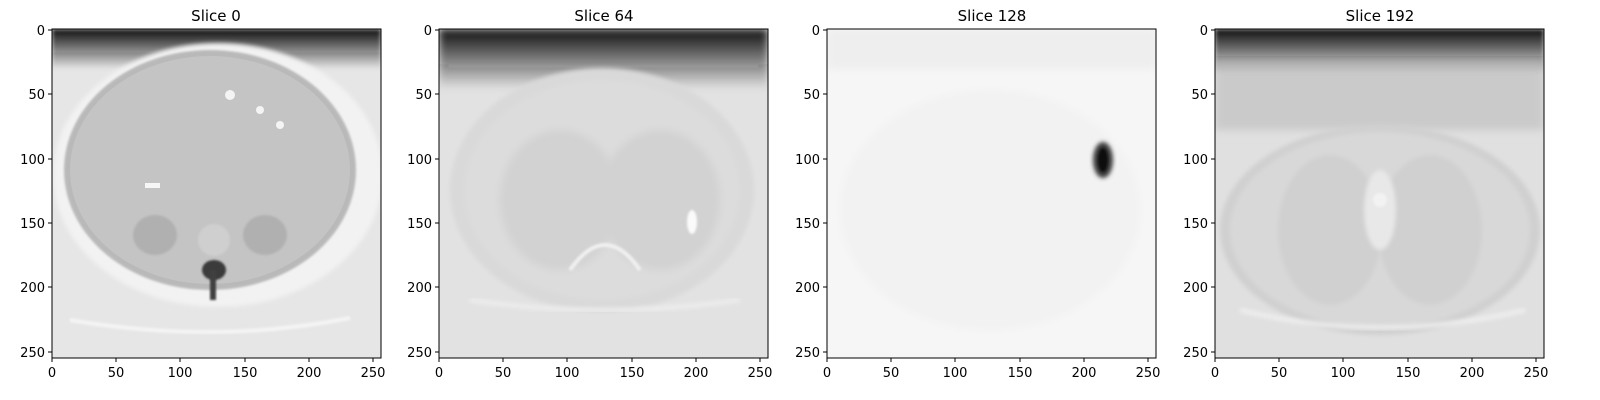  What do you see at coordinates (216, 16) in the screenshot?
I see `panel-title: Slice 0` at bounding box center [216, 16].